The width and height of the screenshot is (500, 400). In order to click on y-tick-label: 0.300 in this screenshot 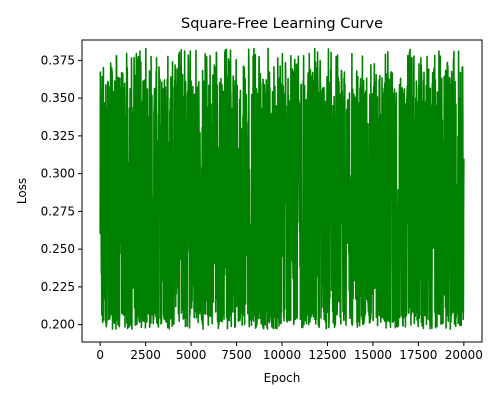, I will do `click(58, 174)`.